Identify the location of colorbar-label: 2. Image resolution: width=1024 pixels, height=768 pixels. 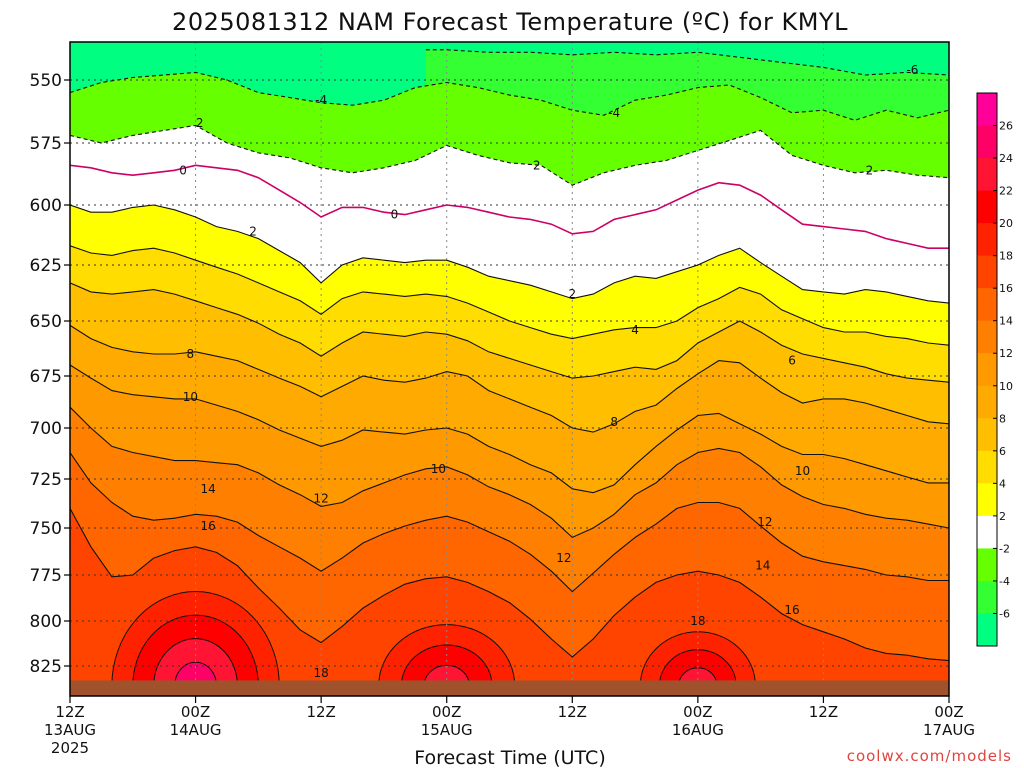
(1002, 516).